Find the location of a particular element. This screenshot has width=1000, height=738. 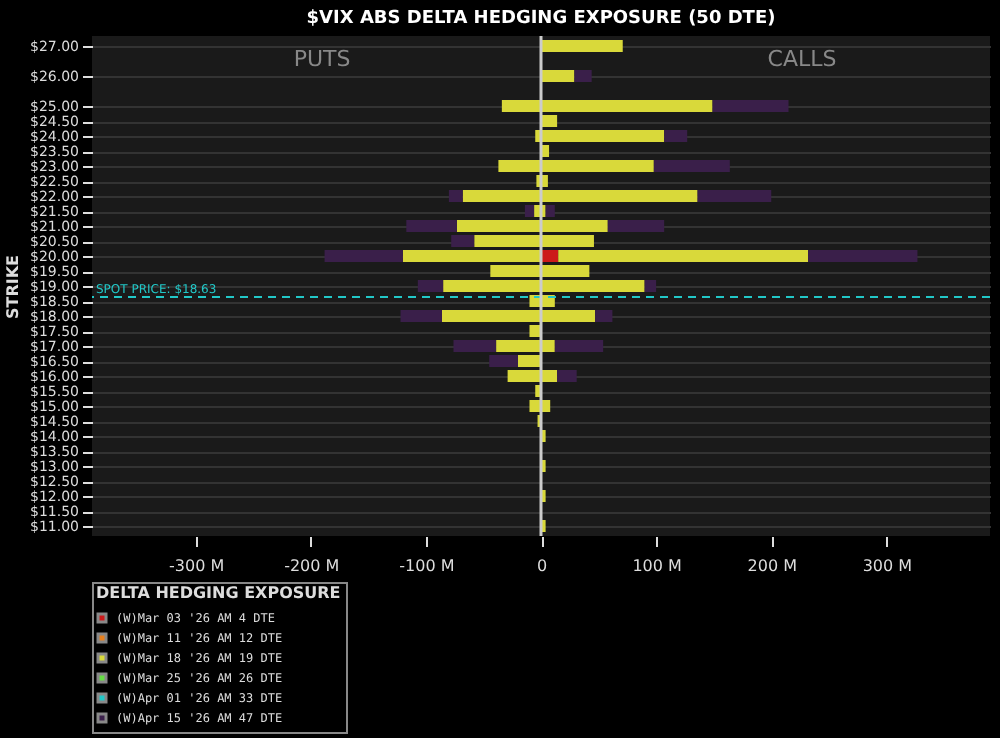

x-tick-label: 100 M is located at coordinates (657, 566).